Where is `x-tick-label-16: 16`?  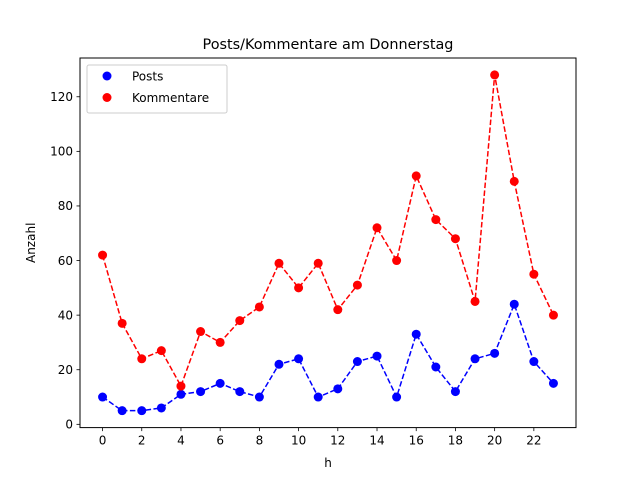
x-tick-label-16: 16 is located at coordinates (416, 441).